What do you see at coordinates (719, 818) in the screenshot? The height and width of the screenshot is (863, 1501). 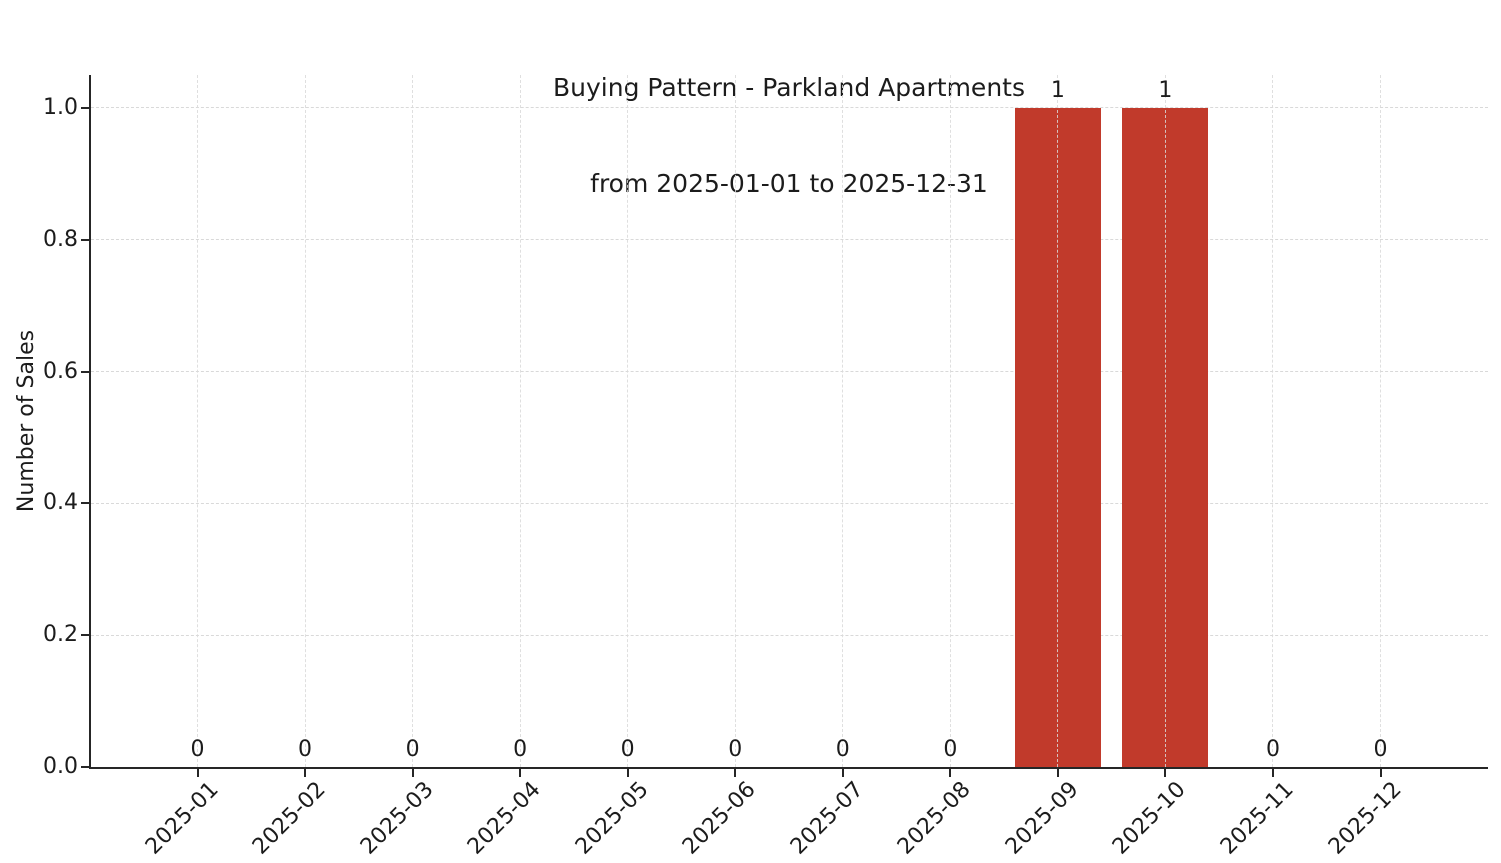 I see `x-tick-label: 2025-06` at bounding box center [719, 818].